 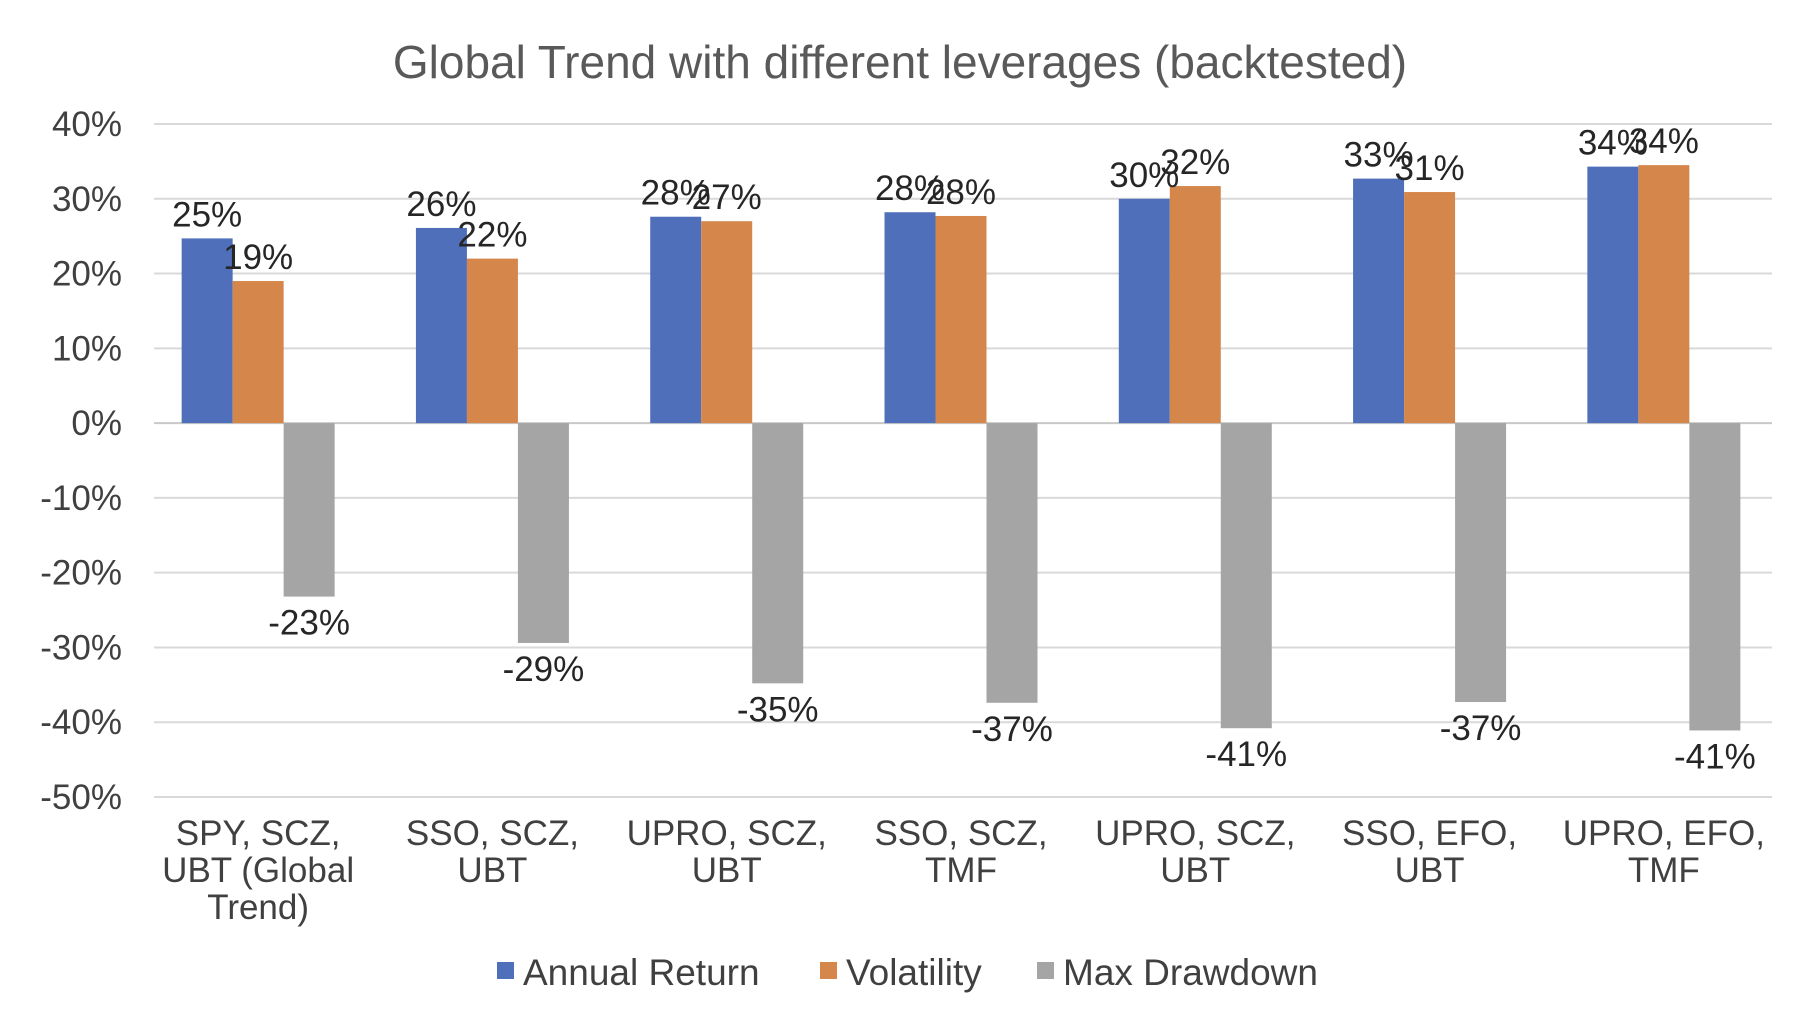 What do you see at coordinates (87, 274) in the screenshot?
I see `y-tick-label: 20%` at bounding box center [87, 274].